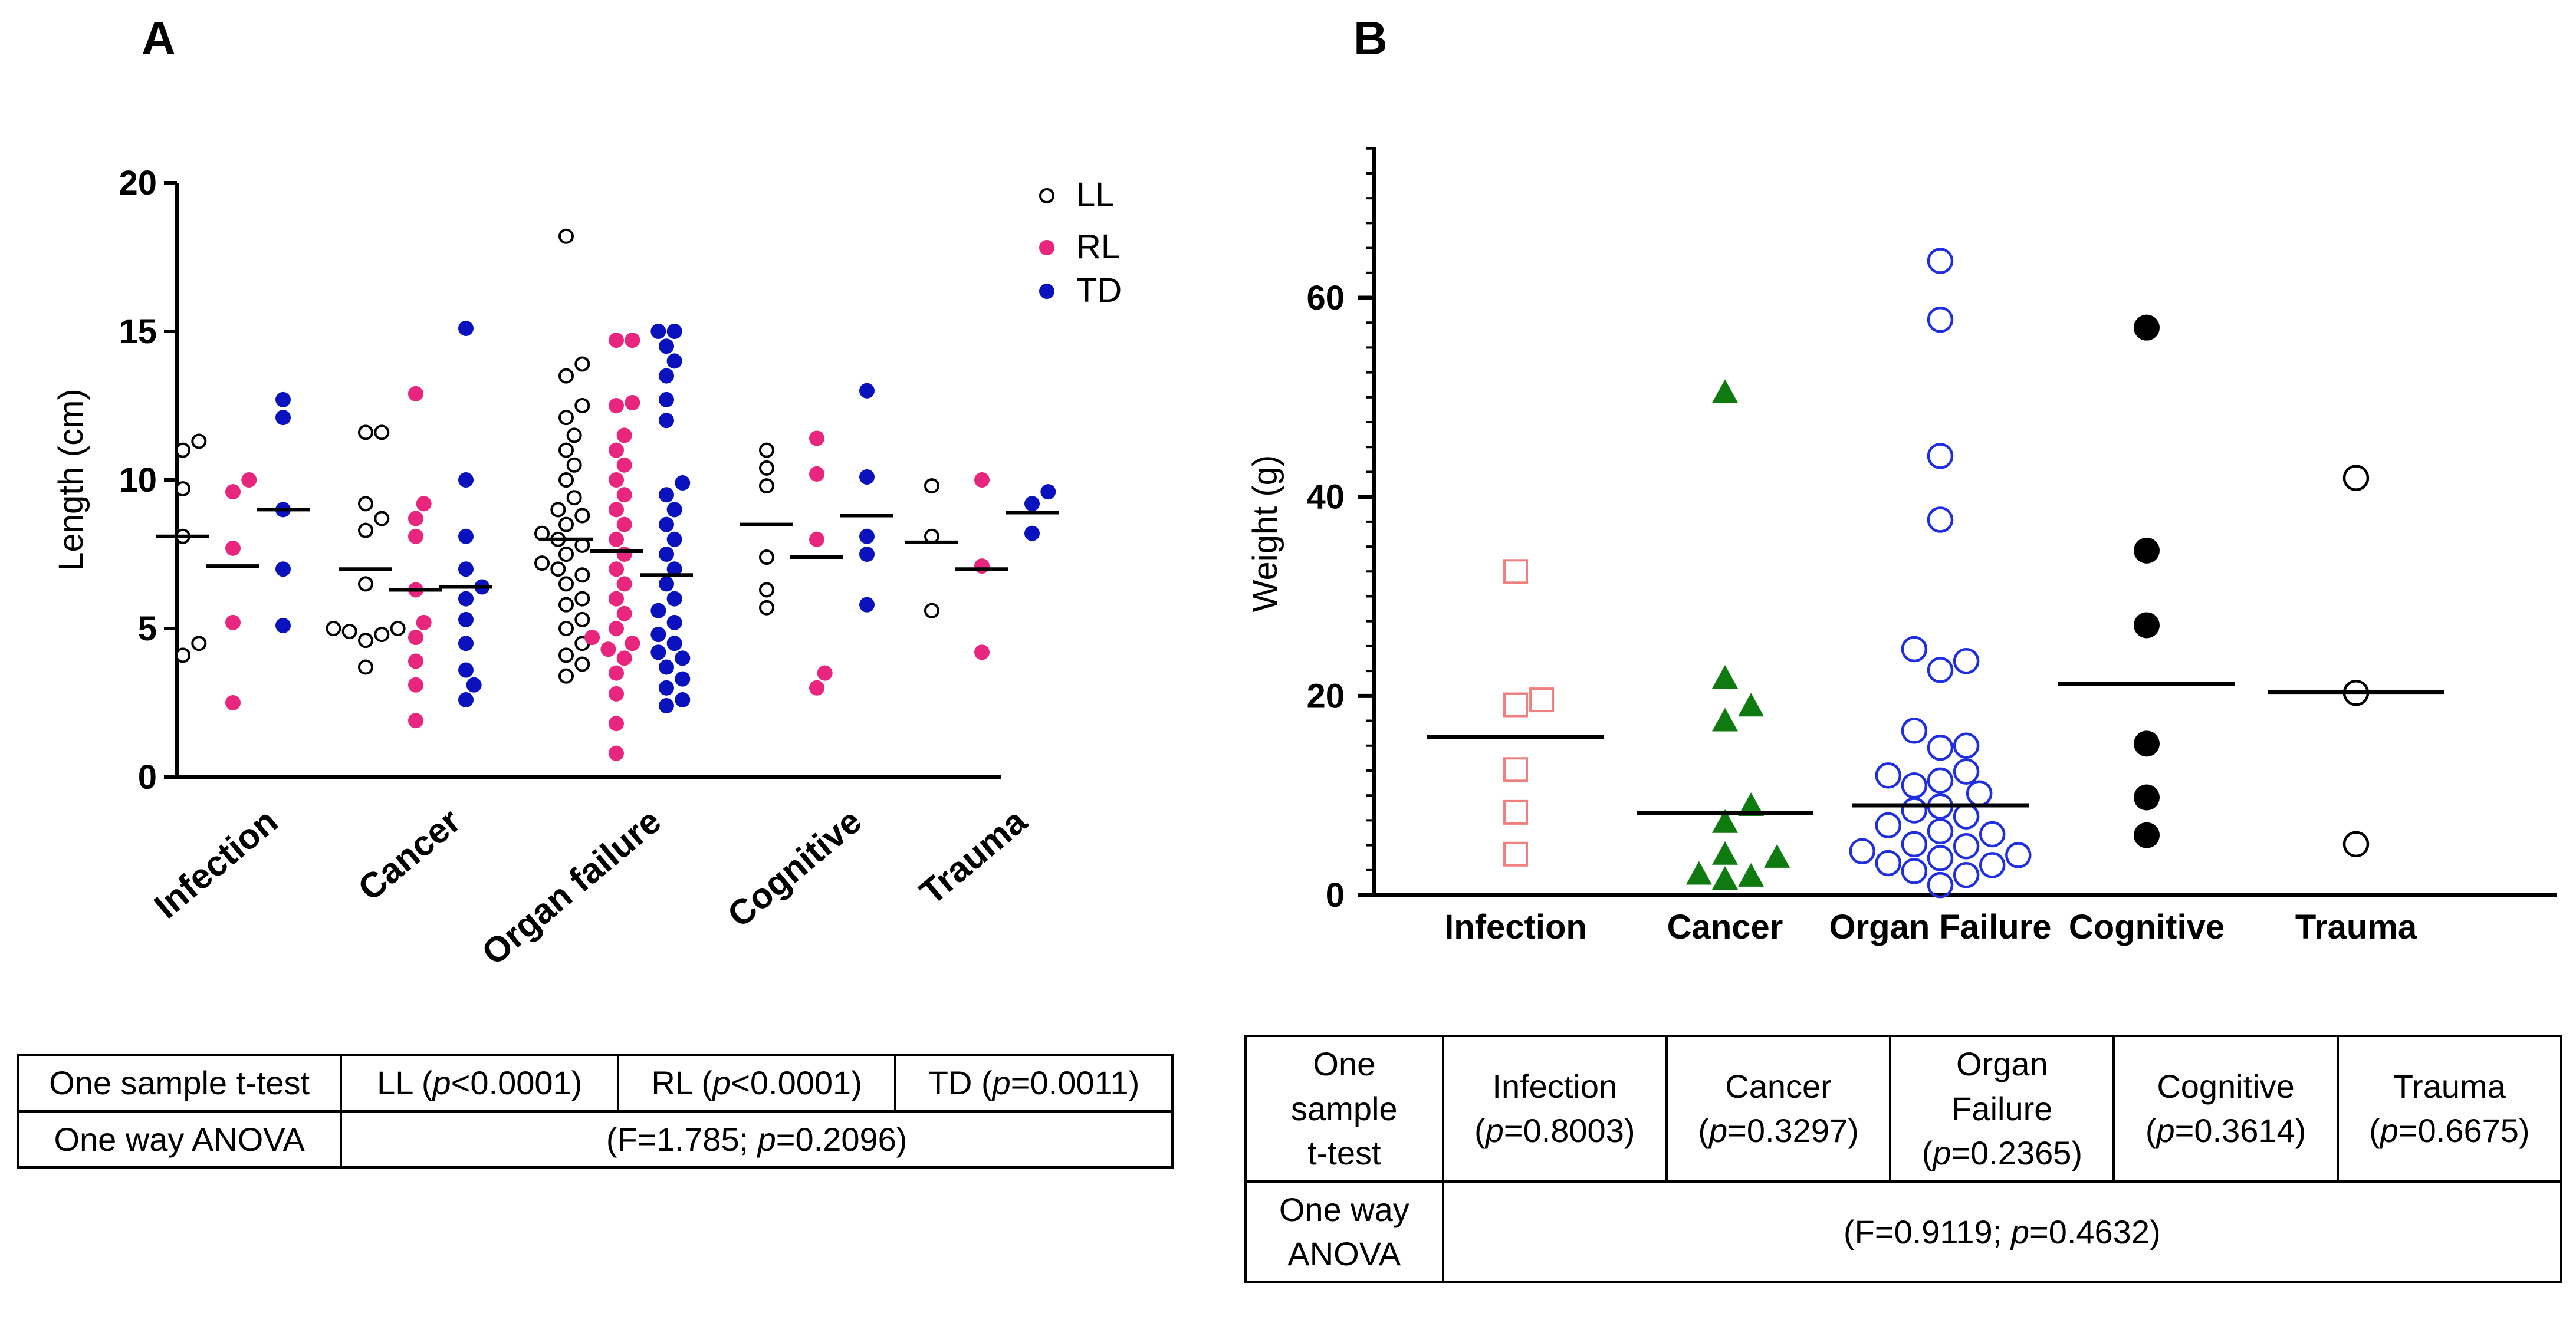 The image size is (2576, 1323). Describe the element at coordinates (595, 1139) in the screenshot. I see `table-row: One way ANOVA (F=1.785; p=0.2096)` at that location.